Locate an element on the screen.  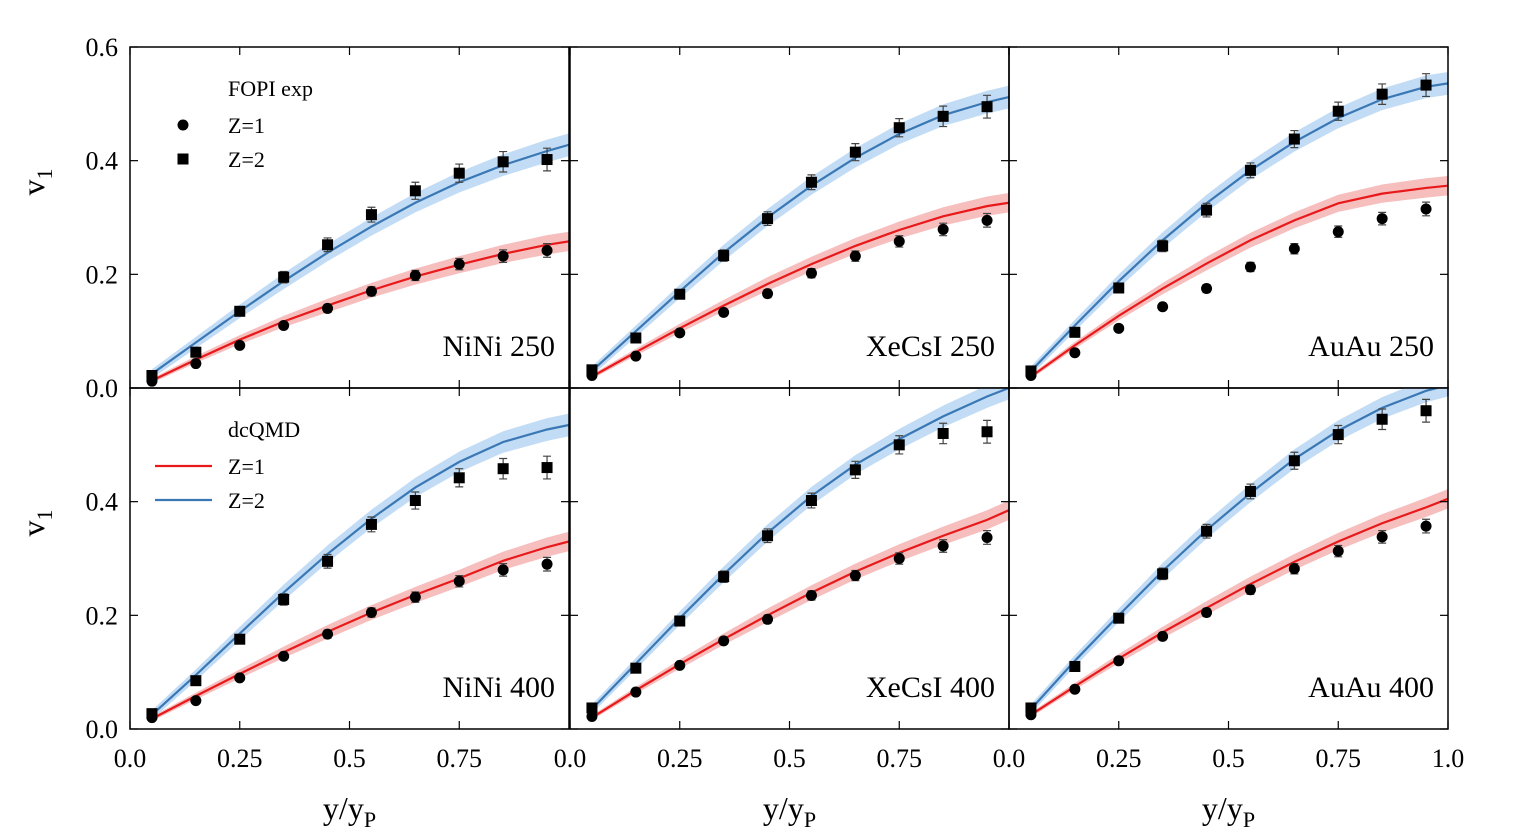
legend-label: Z=2 is located at coordinates (246, 500).